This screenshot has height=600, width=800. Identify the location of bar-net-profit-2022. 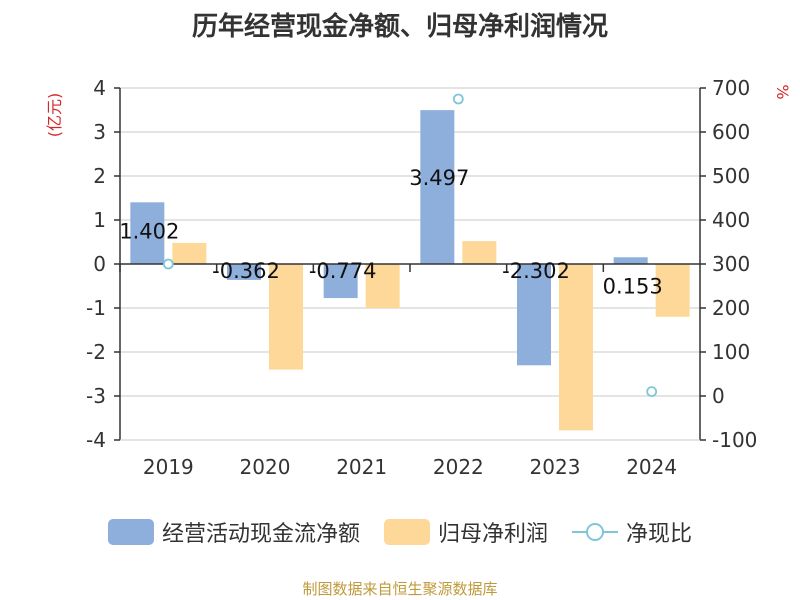
(479, 252).